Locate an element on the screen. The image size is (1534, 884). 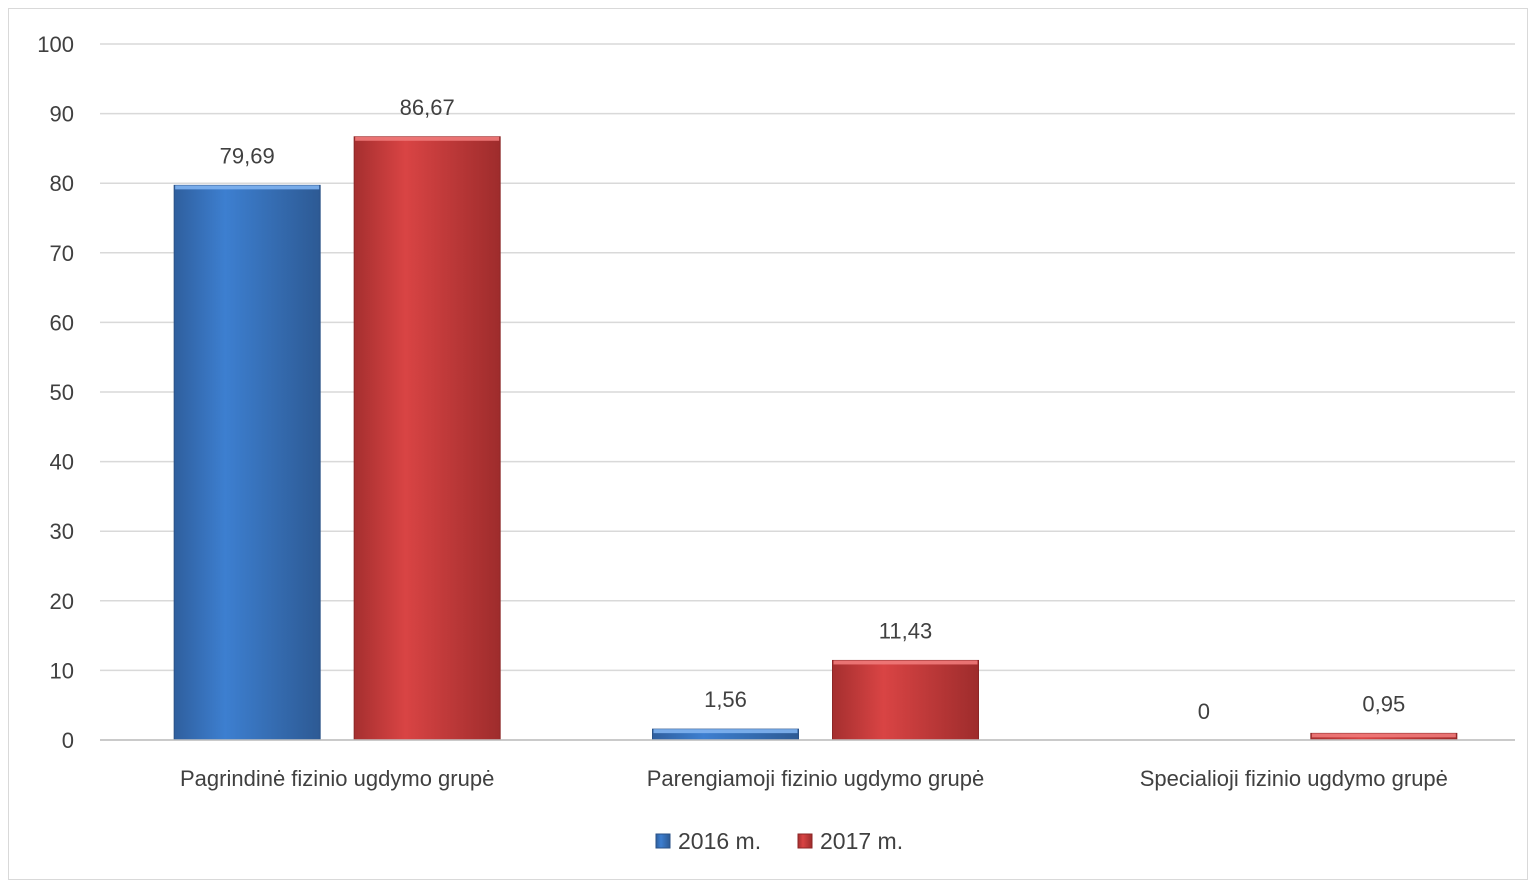
y-axis: 0 10 20 30 40 50 60 70 80 90 100 is located at coordinates (55, 392).